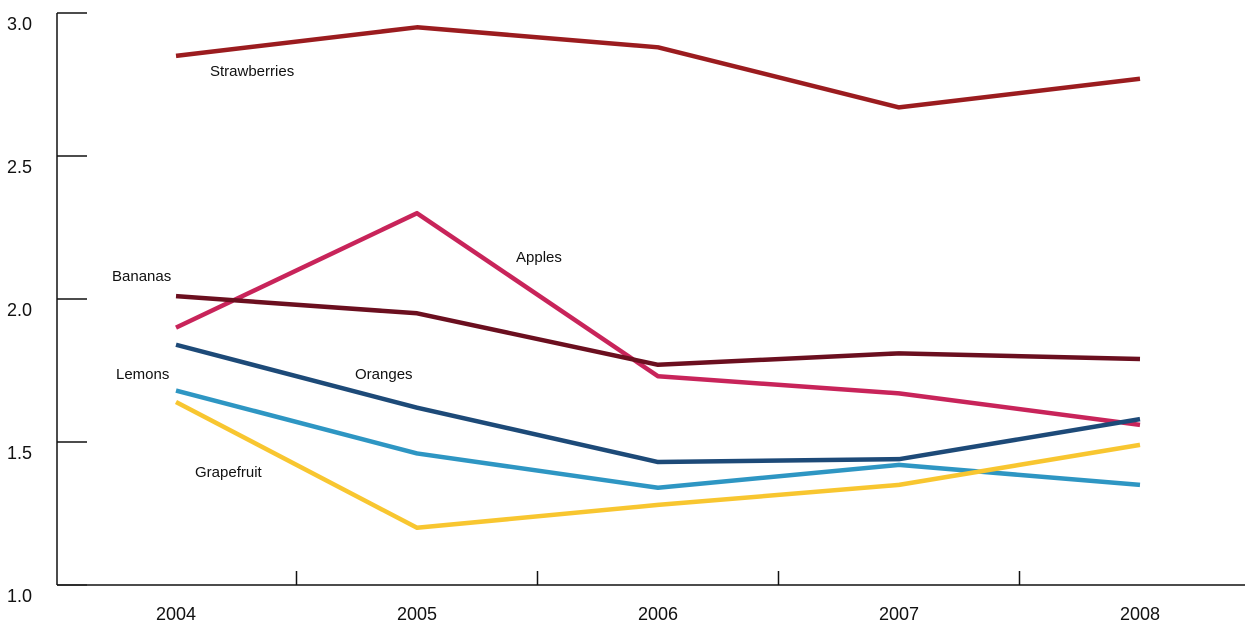 The width and height of the screenshot is (1259, 629). I want to click on series-label: Strawberries, so click(252, 71).